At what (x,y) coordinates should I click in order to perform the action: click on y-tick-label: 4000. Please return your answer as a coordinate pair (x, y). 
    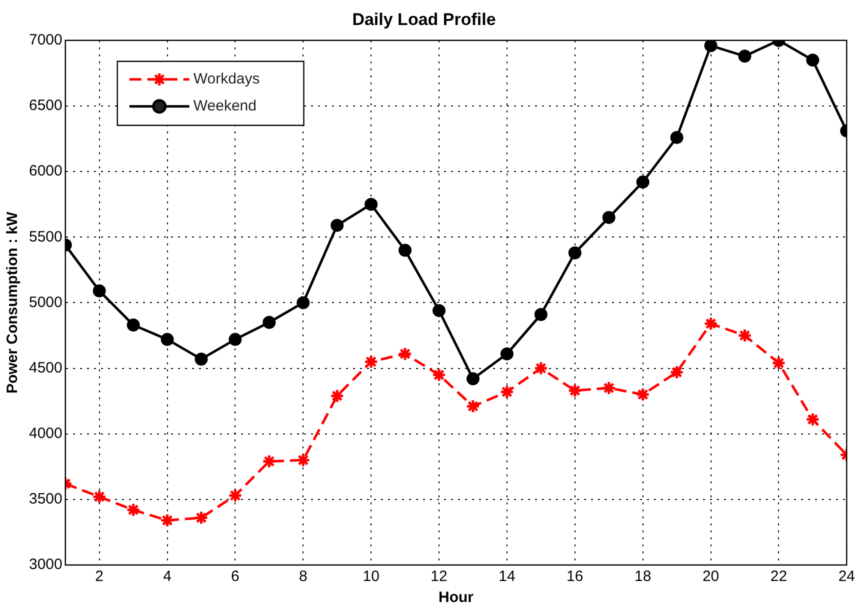
    Looking at the image, I should click on (45, 433).